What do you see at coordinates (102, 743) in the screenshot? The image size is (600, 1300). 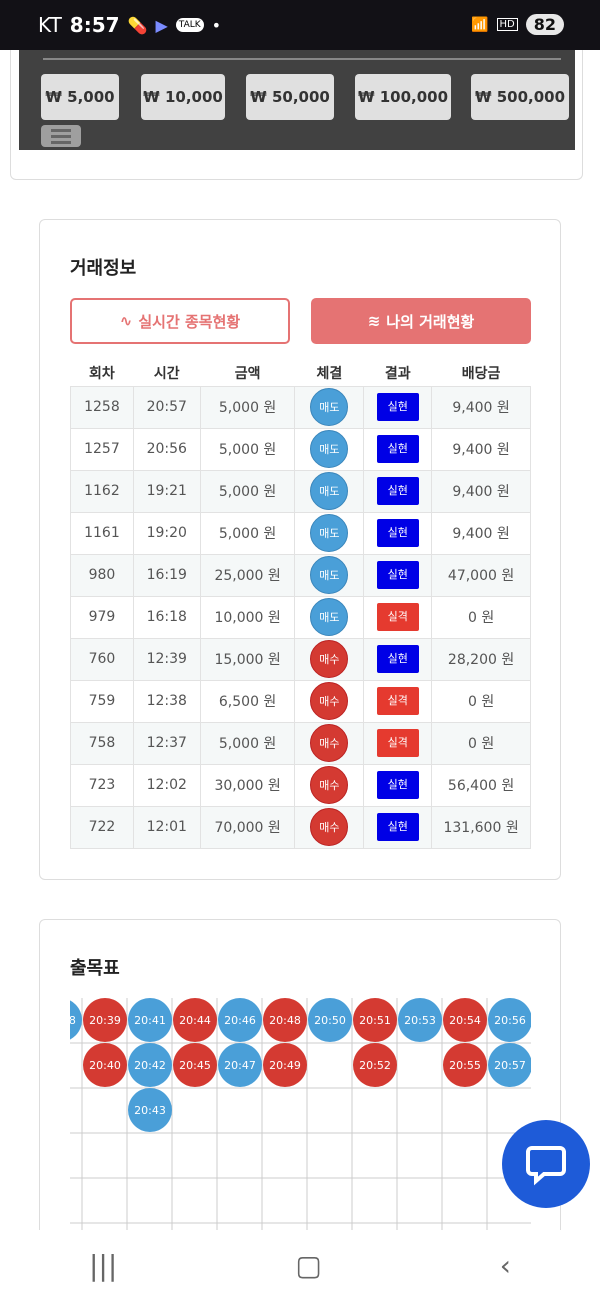 I see `cell: 758` at bounding box center [102, 743].